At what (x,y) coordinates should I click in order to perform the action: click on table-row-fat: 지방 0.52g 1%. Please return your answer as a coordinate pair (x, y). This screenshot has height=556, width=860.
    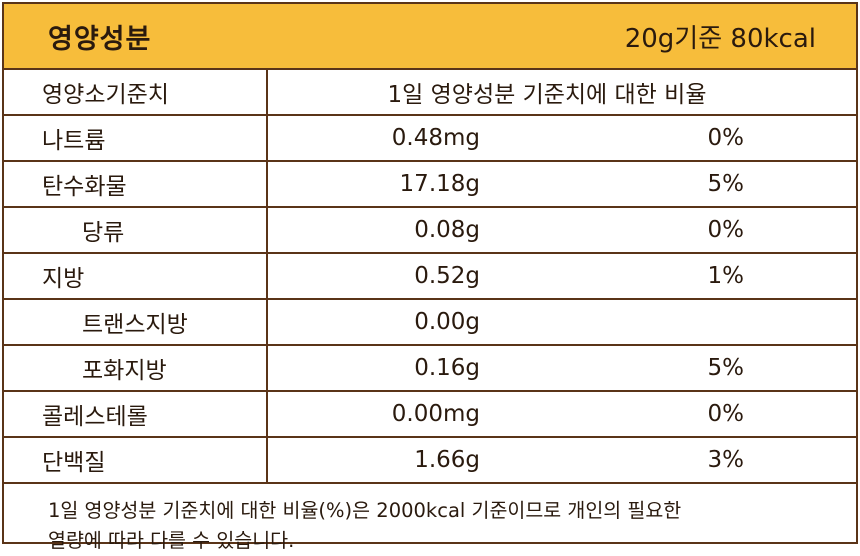
    Looking at the image, I should click on (430, 277).